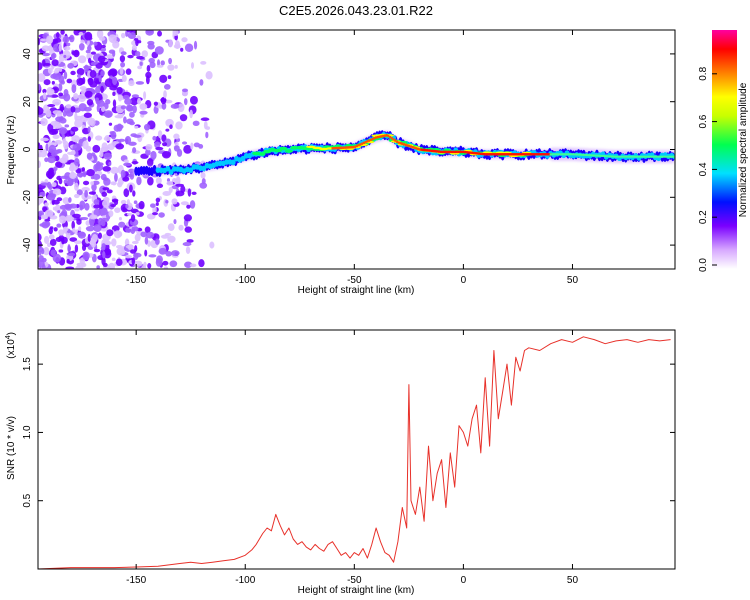 The height and width of the screenshot is (600, 750). What do you see at coordinates (703, 73) in the screenshot?
I see `colorbar-tick-label: 0.8` at bounding box center [703, 73].